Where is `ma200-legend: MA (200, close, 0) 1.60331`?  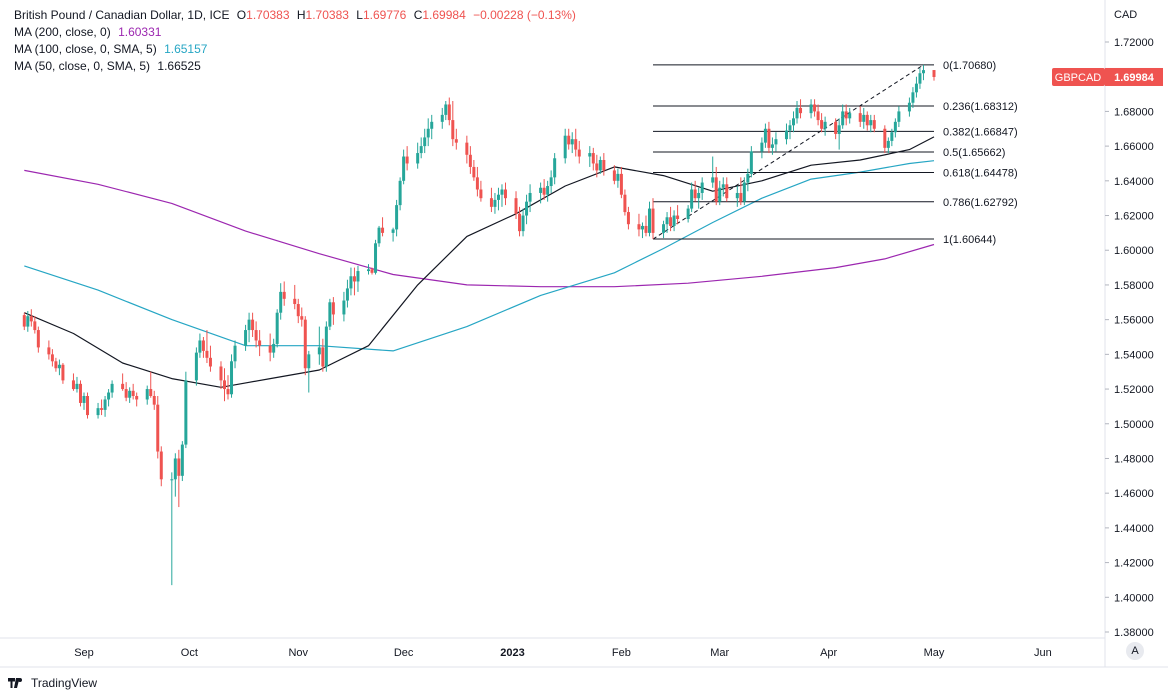 ma200-legend: MA (200, close, 0) 1.60331 is located at coordinates (295, 32).